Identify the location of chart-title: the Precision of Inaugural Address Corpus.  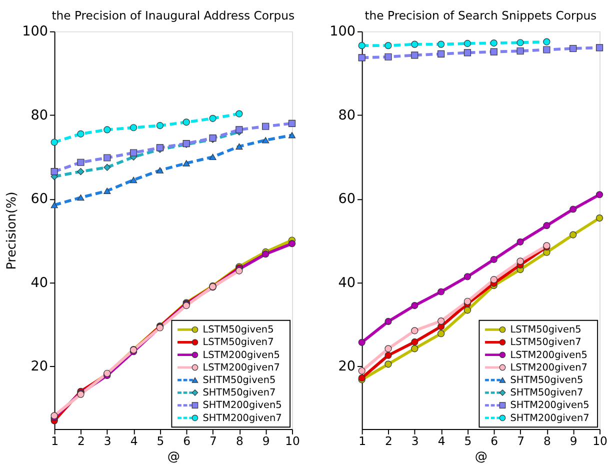
(173, 15).